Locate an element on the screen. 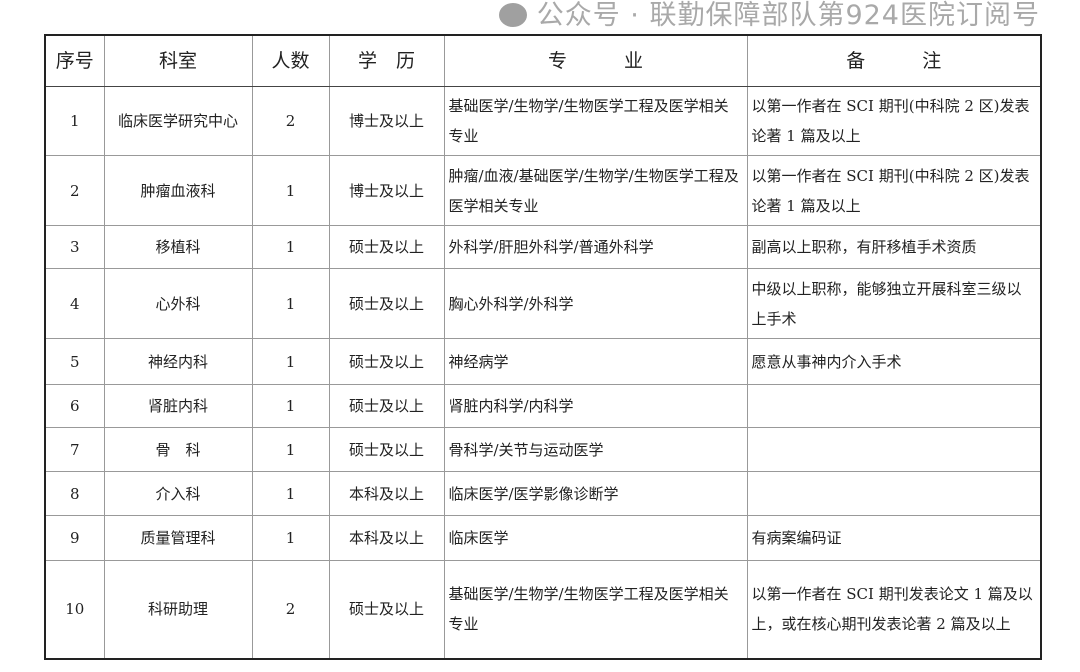 The width and height of the screenshot is (1080, 672). cell-dept: 介入科 is located at coordinates (178, 493).